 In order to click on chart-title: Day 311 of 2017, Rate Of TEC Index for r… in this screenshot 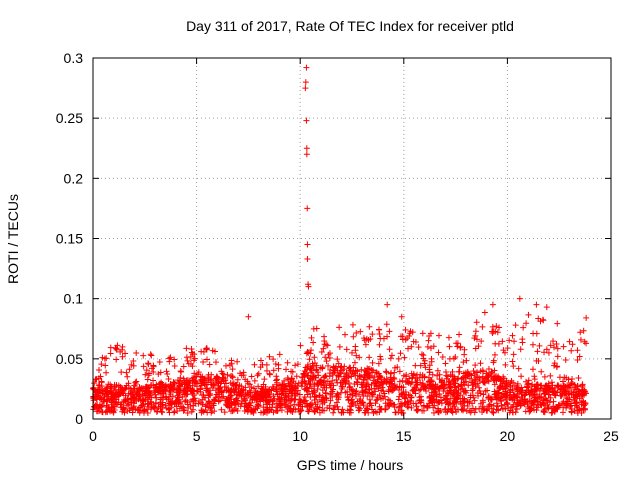, I will do `click(350, 26)`.